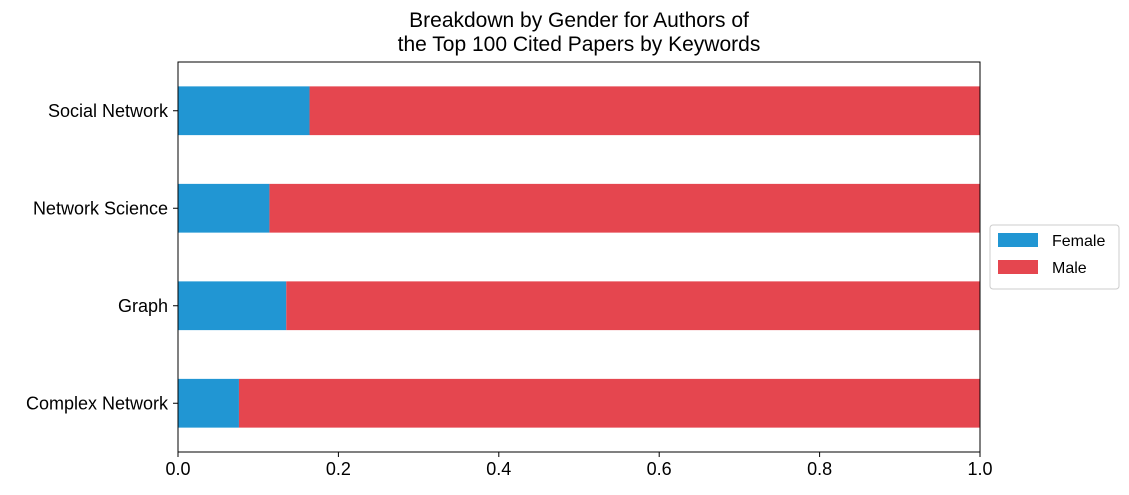  Describe the element at coordinates (108, 111) in the screenshot. I see `y-tick-label-social-network: Social Network` at that location.